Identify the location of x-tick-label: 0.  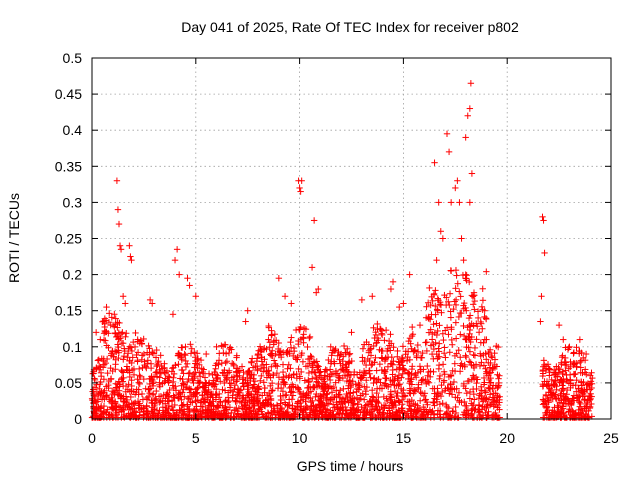
(92, 438).